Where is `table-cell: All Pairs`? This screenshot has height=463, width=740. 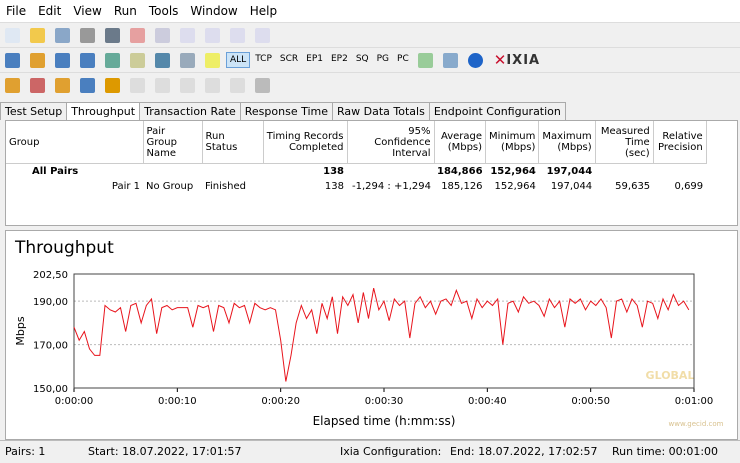 table-cell: All Pairs is located at coordinates (55, 171).